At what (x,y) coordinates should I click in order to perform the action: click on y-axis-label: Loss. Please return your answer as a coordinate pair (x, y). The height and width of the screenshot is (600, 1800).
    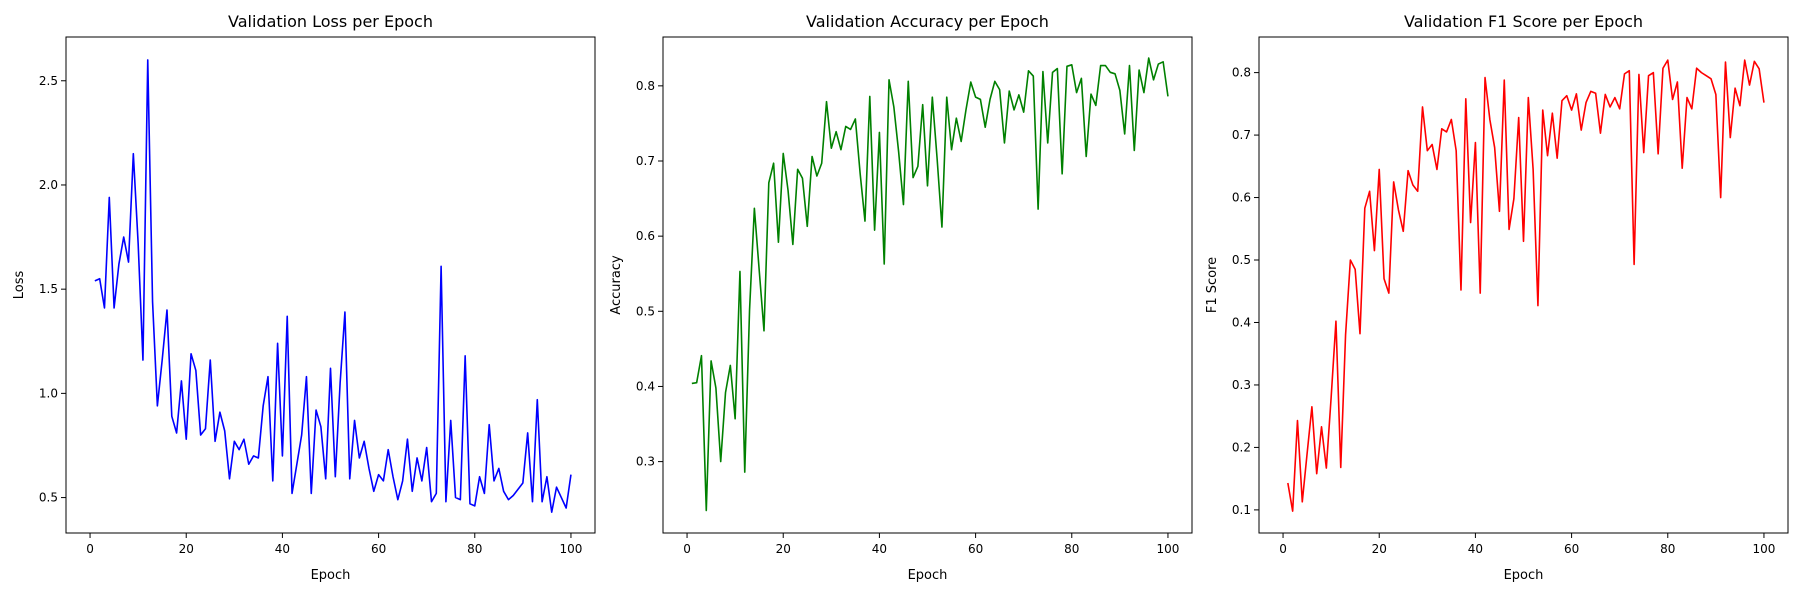
    Looking at the image, I should click on (19, 285).